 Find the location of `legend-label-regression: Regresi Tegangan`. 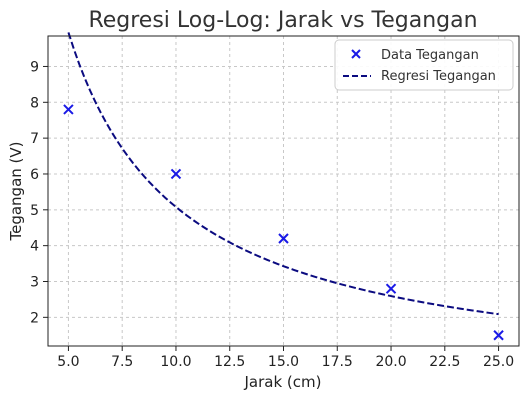

legend-label-regression: Regresi Tegangan is located at coordinates (438, 76).